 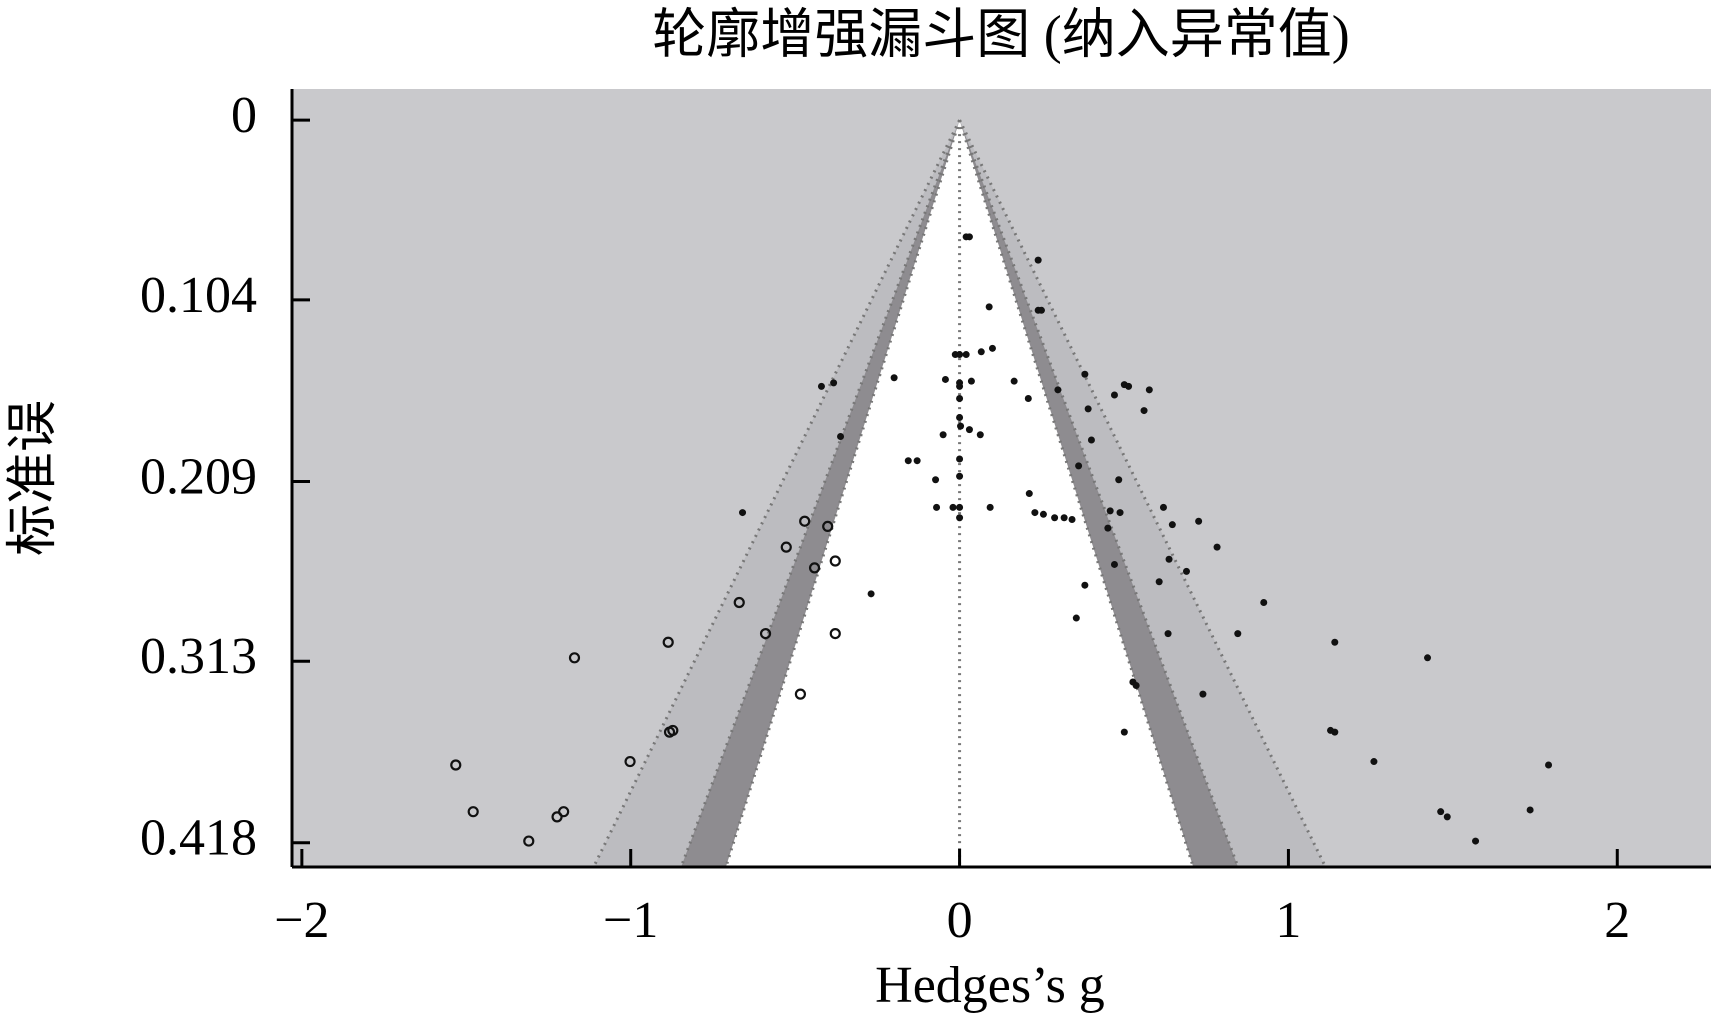 I want to click on x-tick-label: 1, so click(x=1288, y=920).